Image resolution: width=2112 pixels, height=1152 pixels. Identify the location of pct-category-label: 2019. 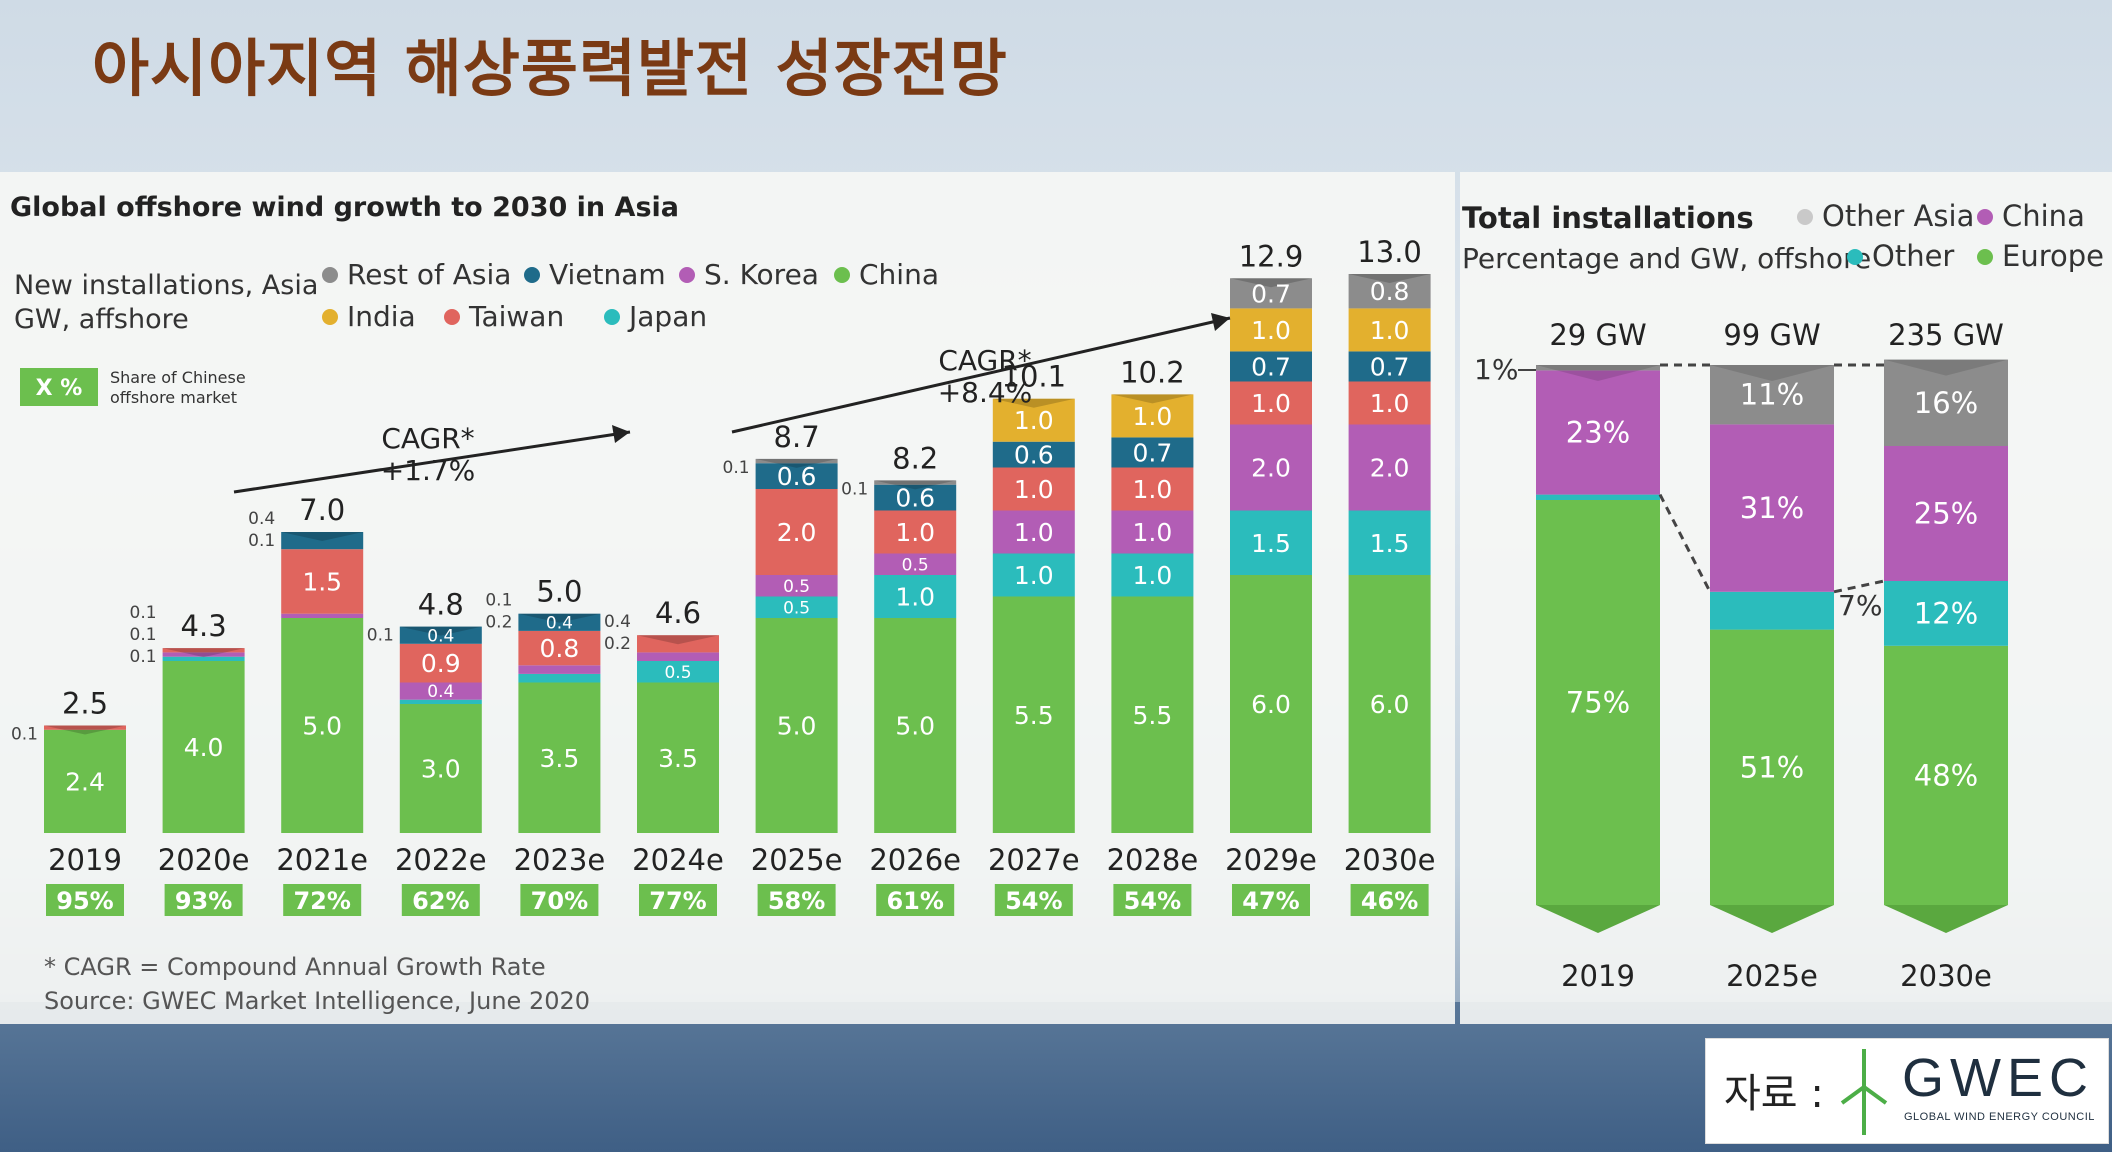
(1598, 976).